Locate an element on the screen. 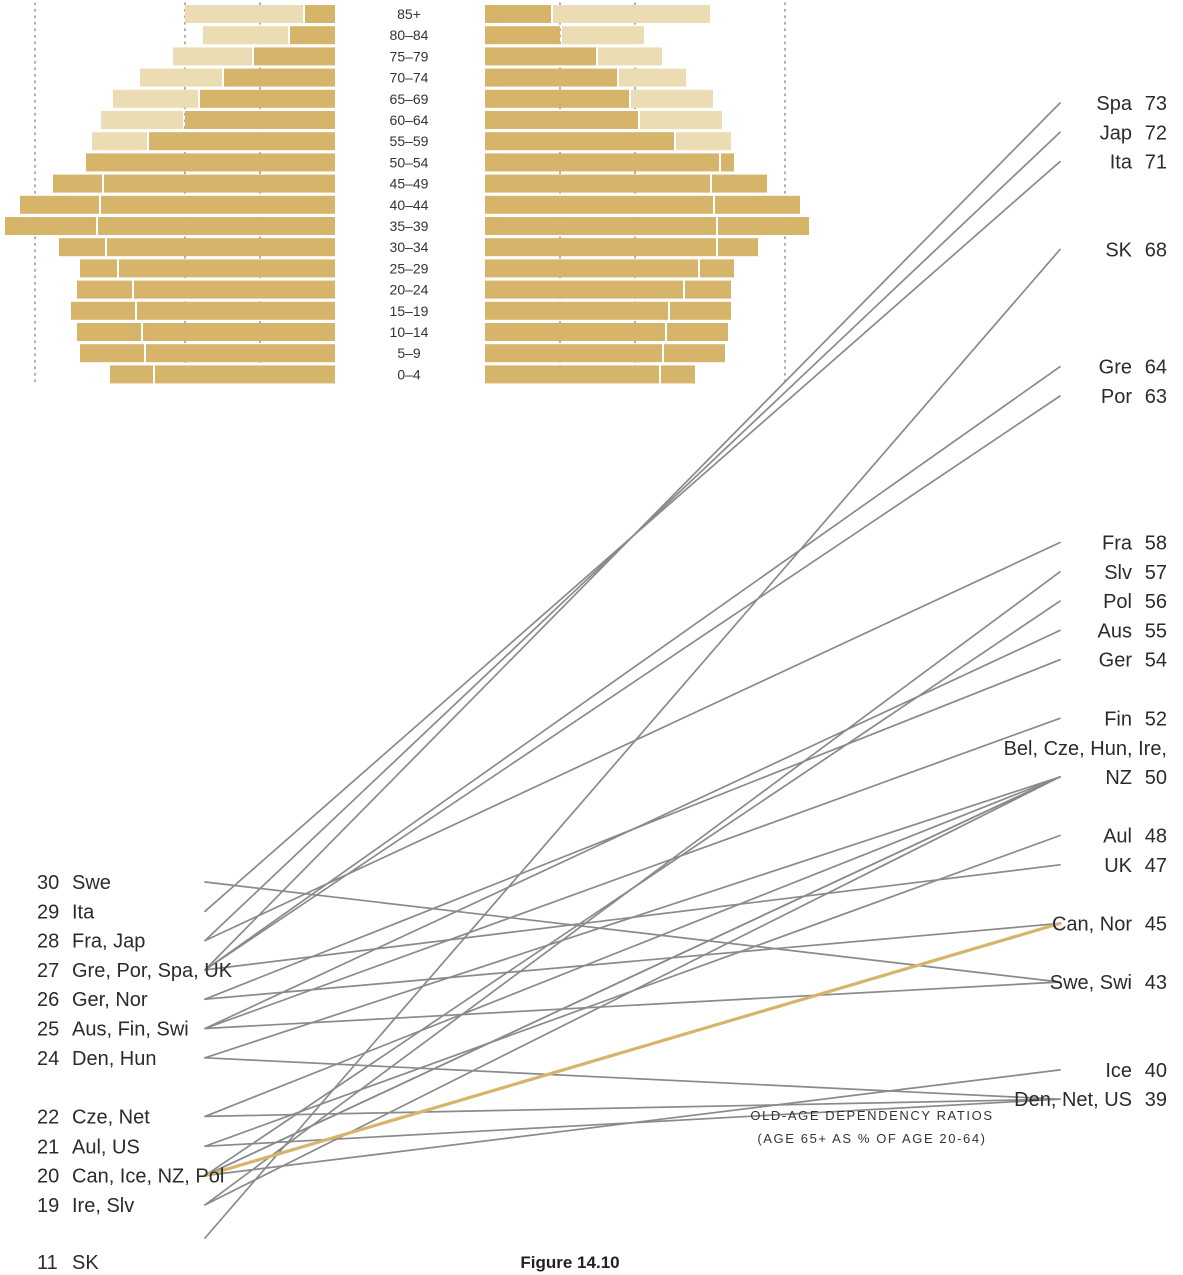 This screenshot has height=1275, width=1183. slope-right-value: 52 is located at coordinates (1156, 719).